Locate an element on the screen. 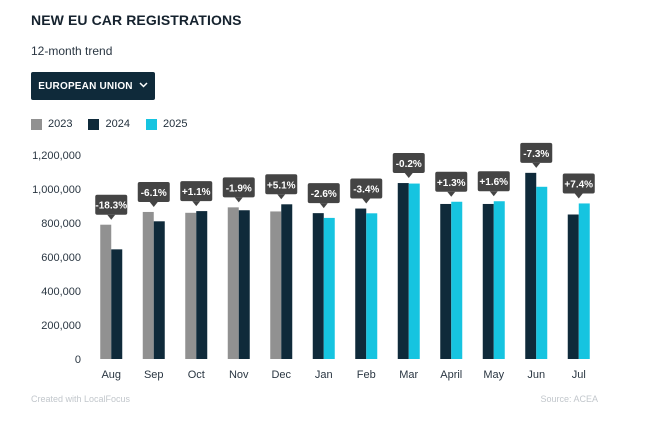  x-tick-label: Dec is located at coordinates (281, 375).